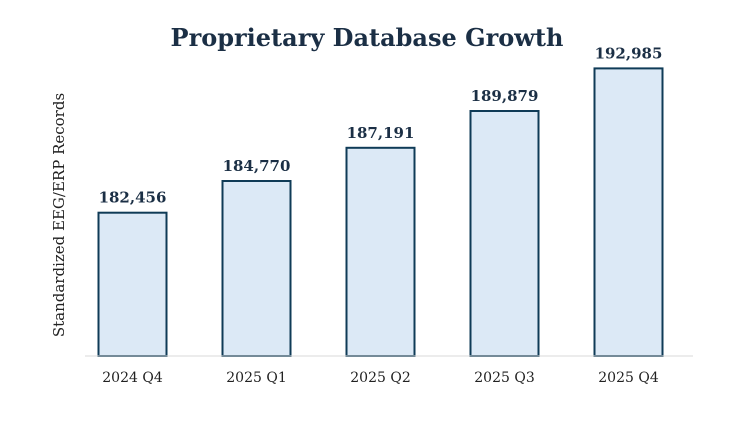 The image size is (752, 427). I want to click on x-tick-label: 2025 Q4, so click(628, 378).